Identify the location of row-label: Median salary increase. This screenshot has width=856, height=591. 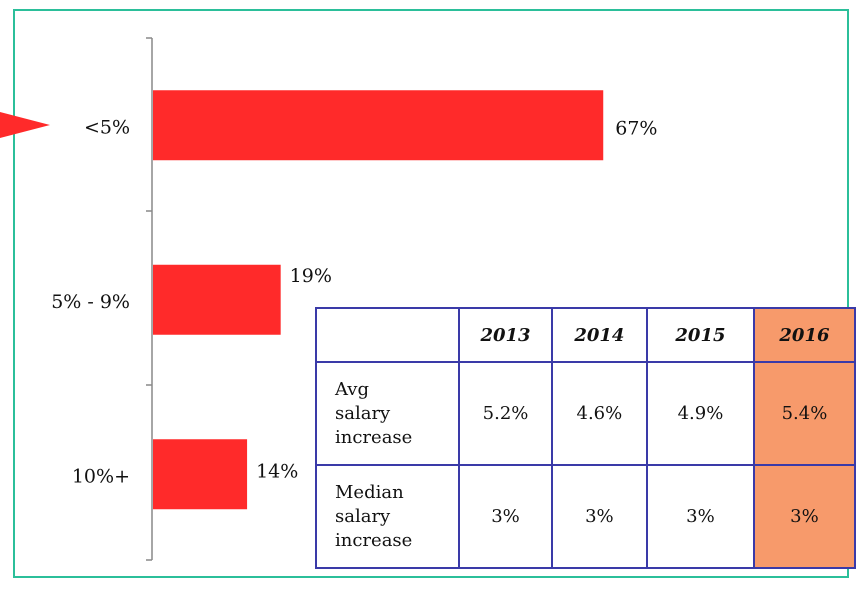
(374, 516).